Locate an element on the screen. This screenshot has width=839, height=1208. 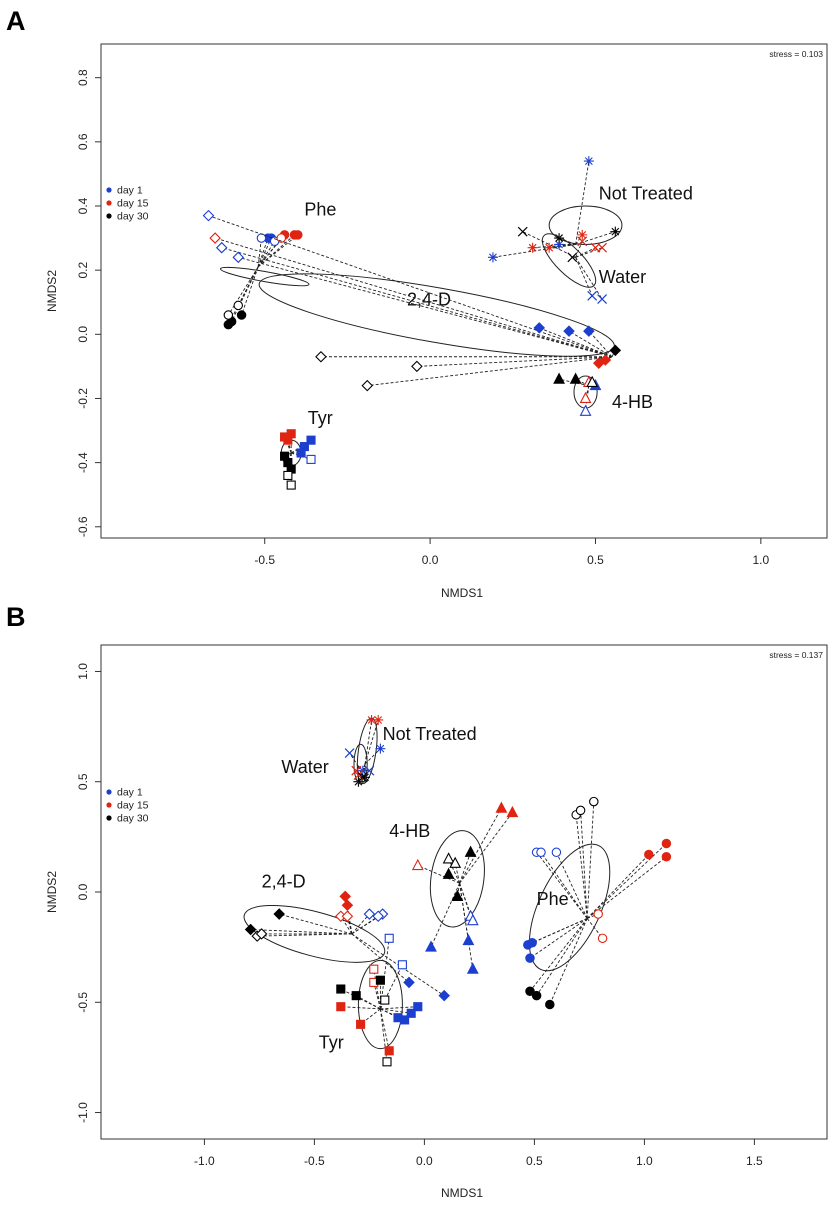
legend-label-b-1: day 15 is located at coordinates (133, 806).